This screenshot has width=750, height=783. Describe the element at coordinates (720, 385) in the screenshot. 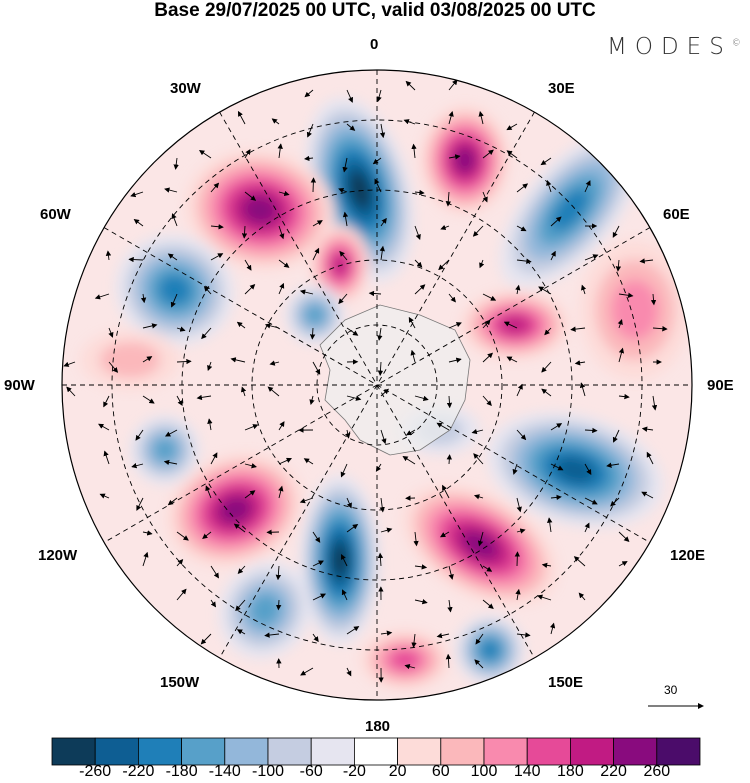

I see `lon-label-90e: 90E` at that location.